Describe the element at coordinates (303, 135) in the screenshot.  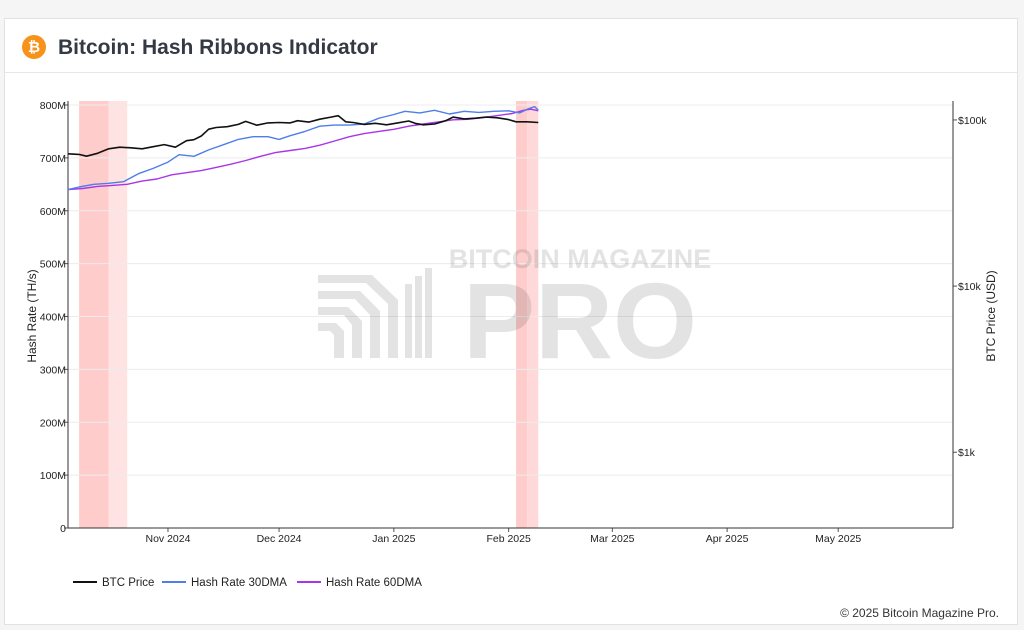
I see `btc-price-line` at that location.